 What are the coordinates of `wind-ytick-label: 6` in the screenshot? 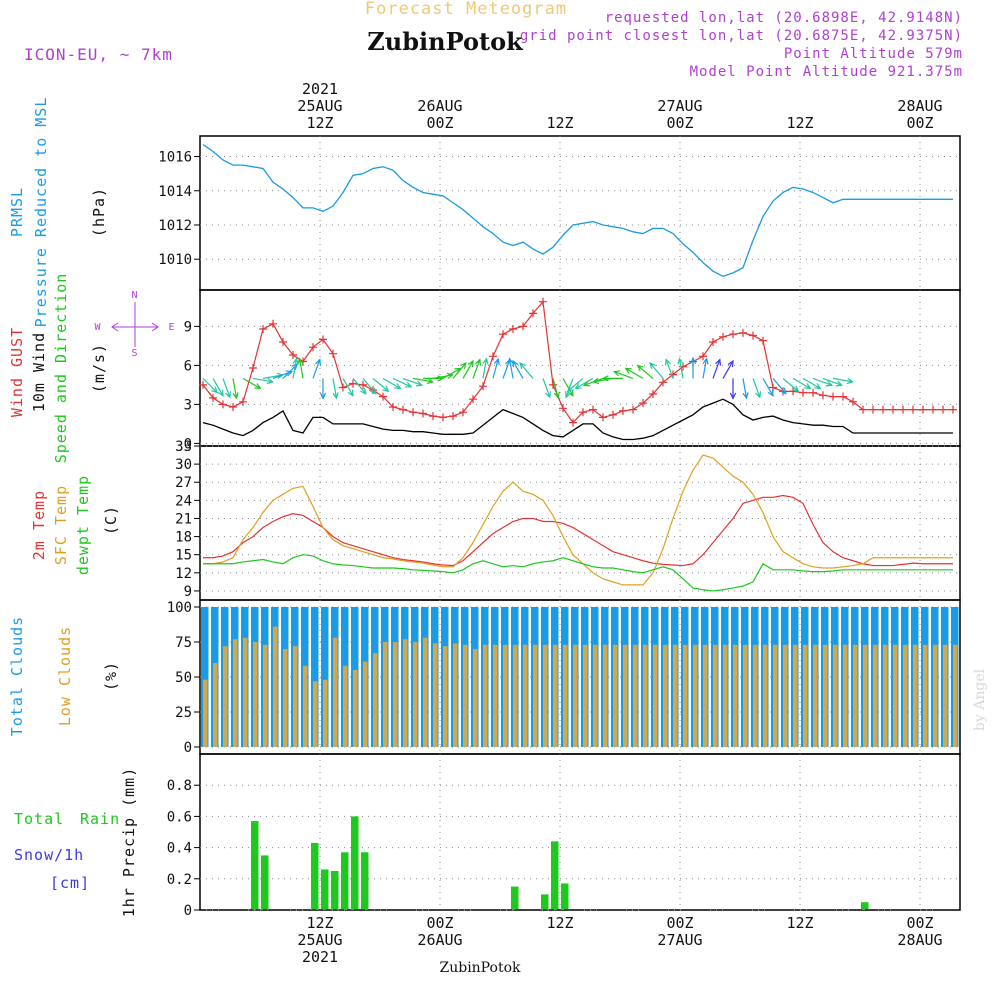 It's located at (188, 366).